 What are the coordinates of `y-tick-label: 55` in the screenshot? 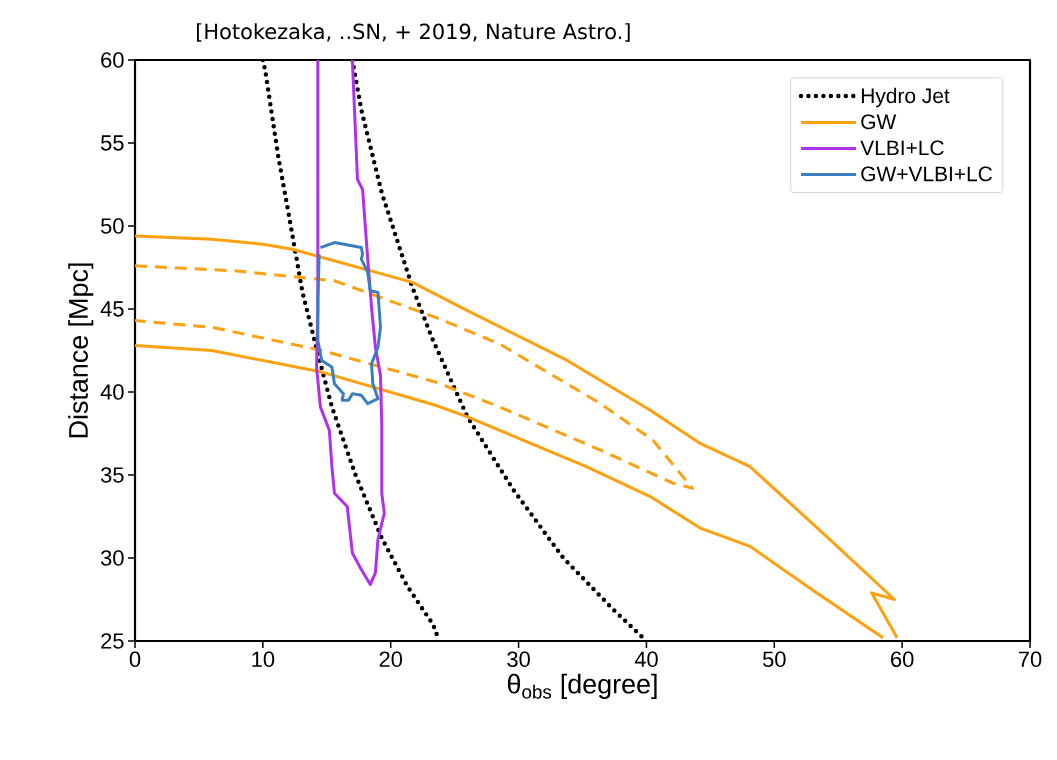 It's located at (112, 143).